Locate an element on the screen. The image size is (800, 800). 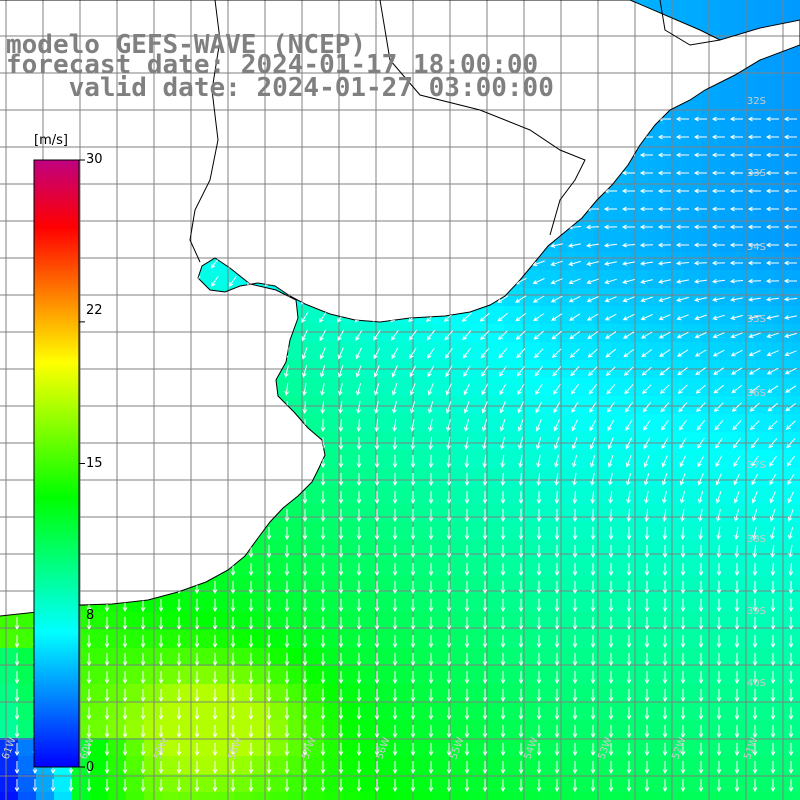
lat-label: 34S is located at coordinates (756, 247).